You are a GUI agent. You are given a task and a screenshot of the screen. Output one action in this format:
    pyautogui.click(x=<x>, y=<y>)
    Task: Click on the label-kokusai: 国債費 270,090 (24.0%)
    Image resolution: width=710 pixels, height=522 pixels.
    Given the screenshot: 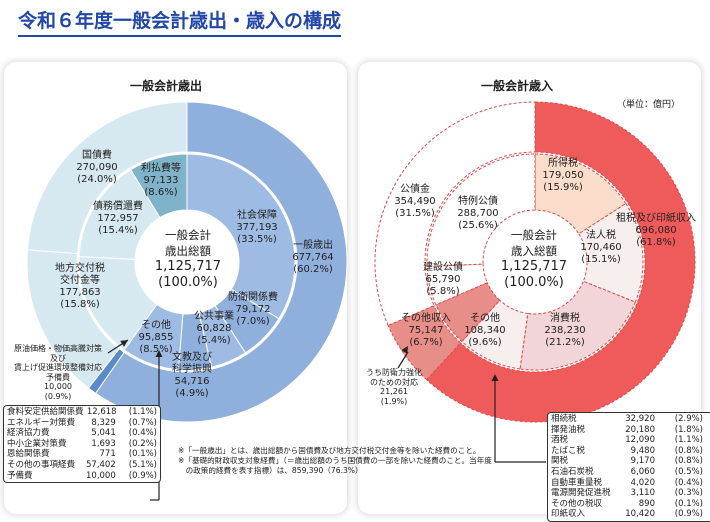 What is the action you would take?
    pyautogui.click(x=97, y=167)
    